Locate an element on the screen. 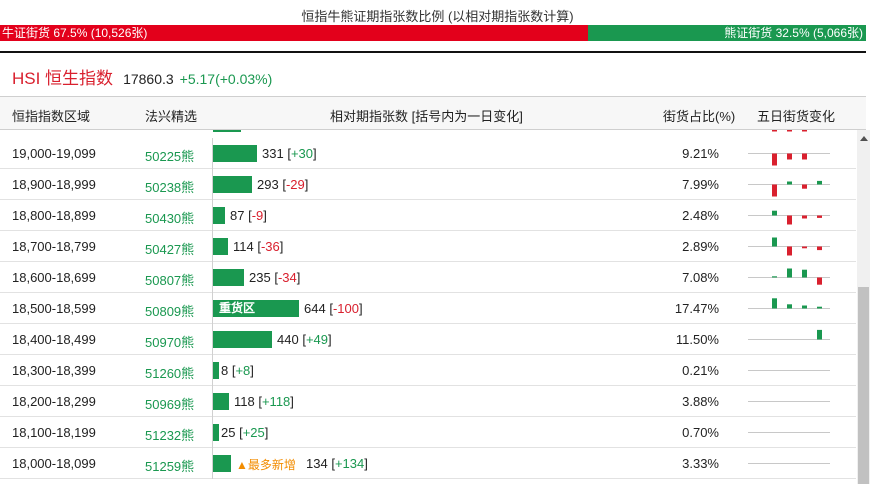 The image size is (875, 484). range-cell: 18,100-18,199 is located at coordinates (54, 432).